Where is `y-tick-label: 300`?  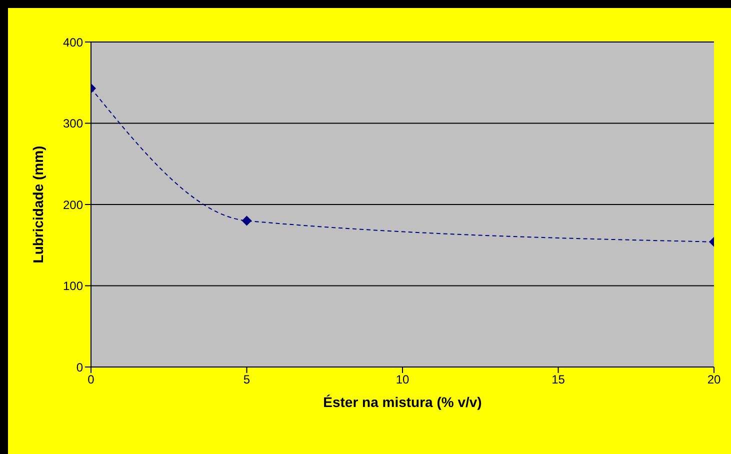
y-tick-label: 300 is located at coordinates (73, 123).